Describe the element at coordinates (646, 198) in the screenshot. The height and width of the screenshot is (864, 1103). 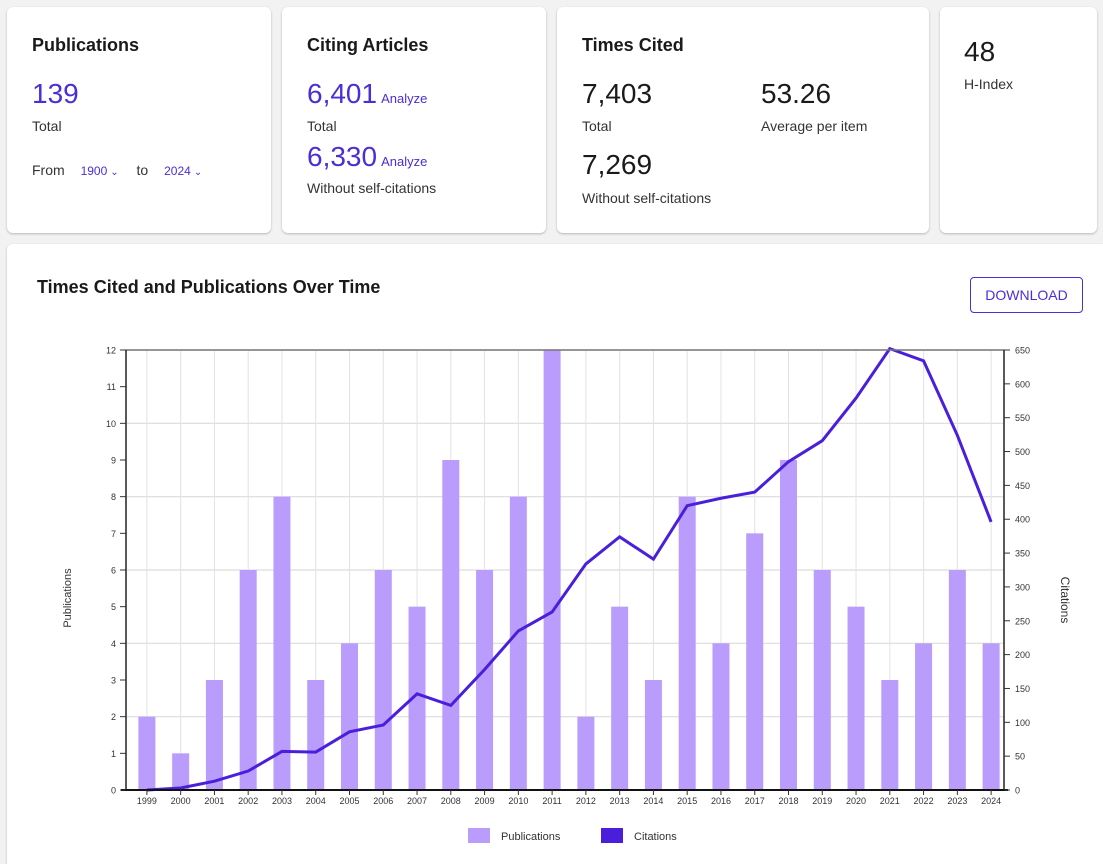
I see `times-cited-without-label: Without self-citations` at that location.